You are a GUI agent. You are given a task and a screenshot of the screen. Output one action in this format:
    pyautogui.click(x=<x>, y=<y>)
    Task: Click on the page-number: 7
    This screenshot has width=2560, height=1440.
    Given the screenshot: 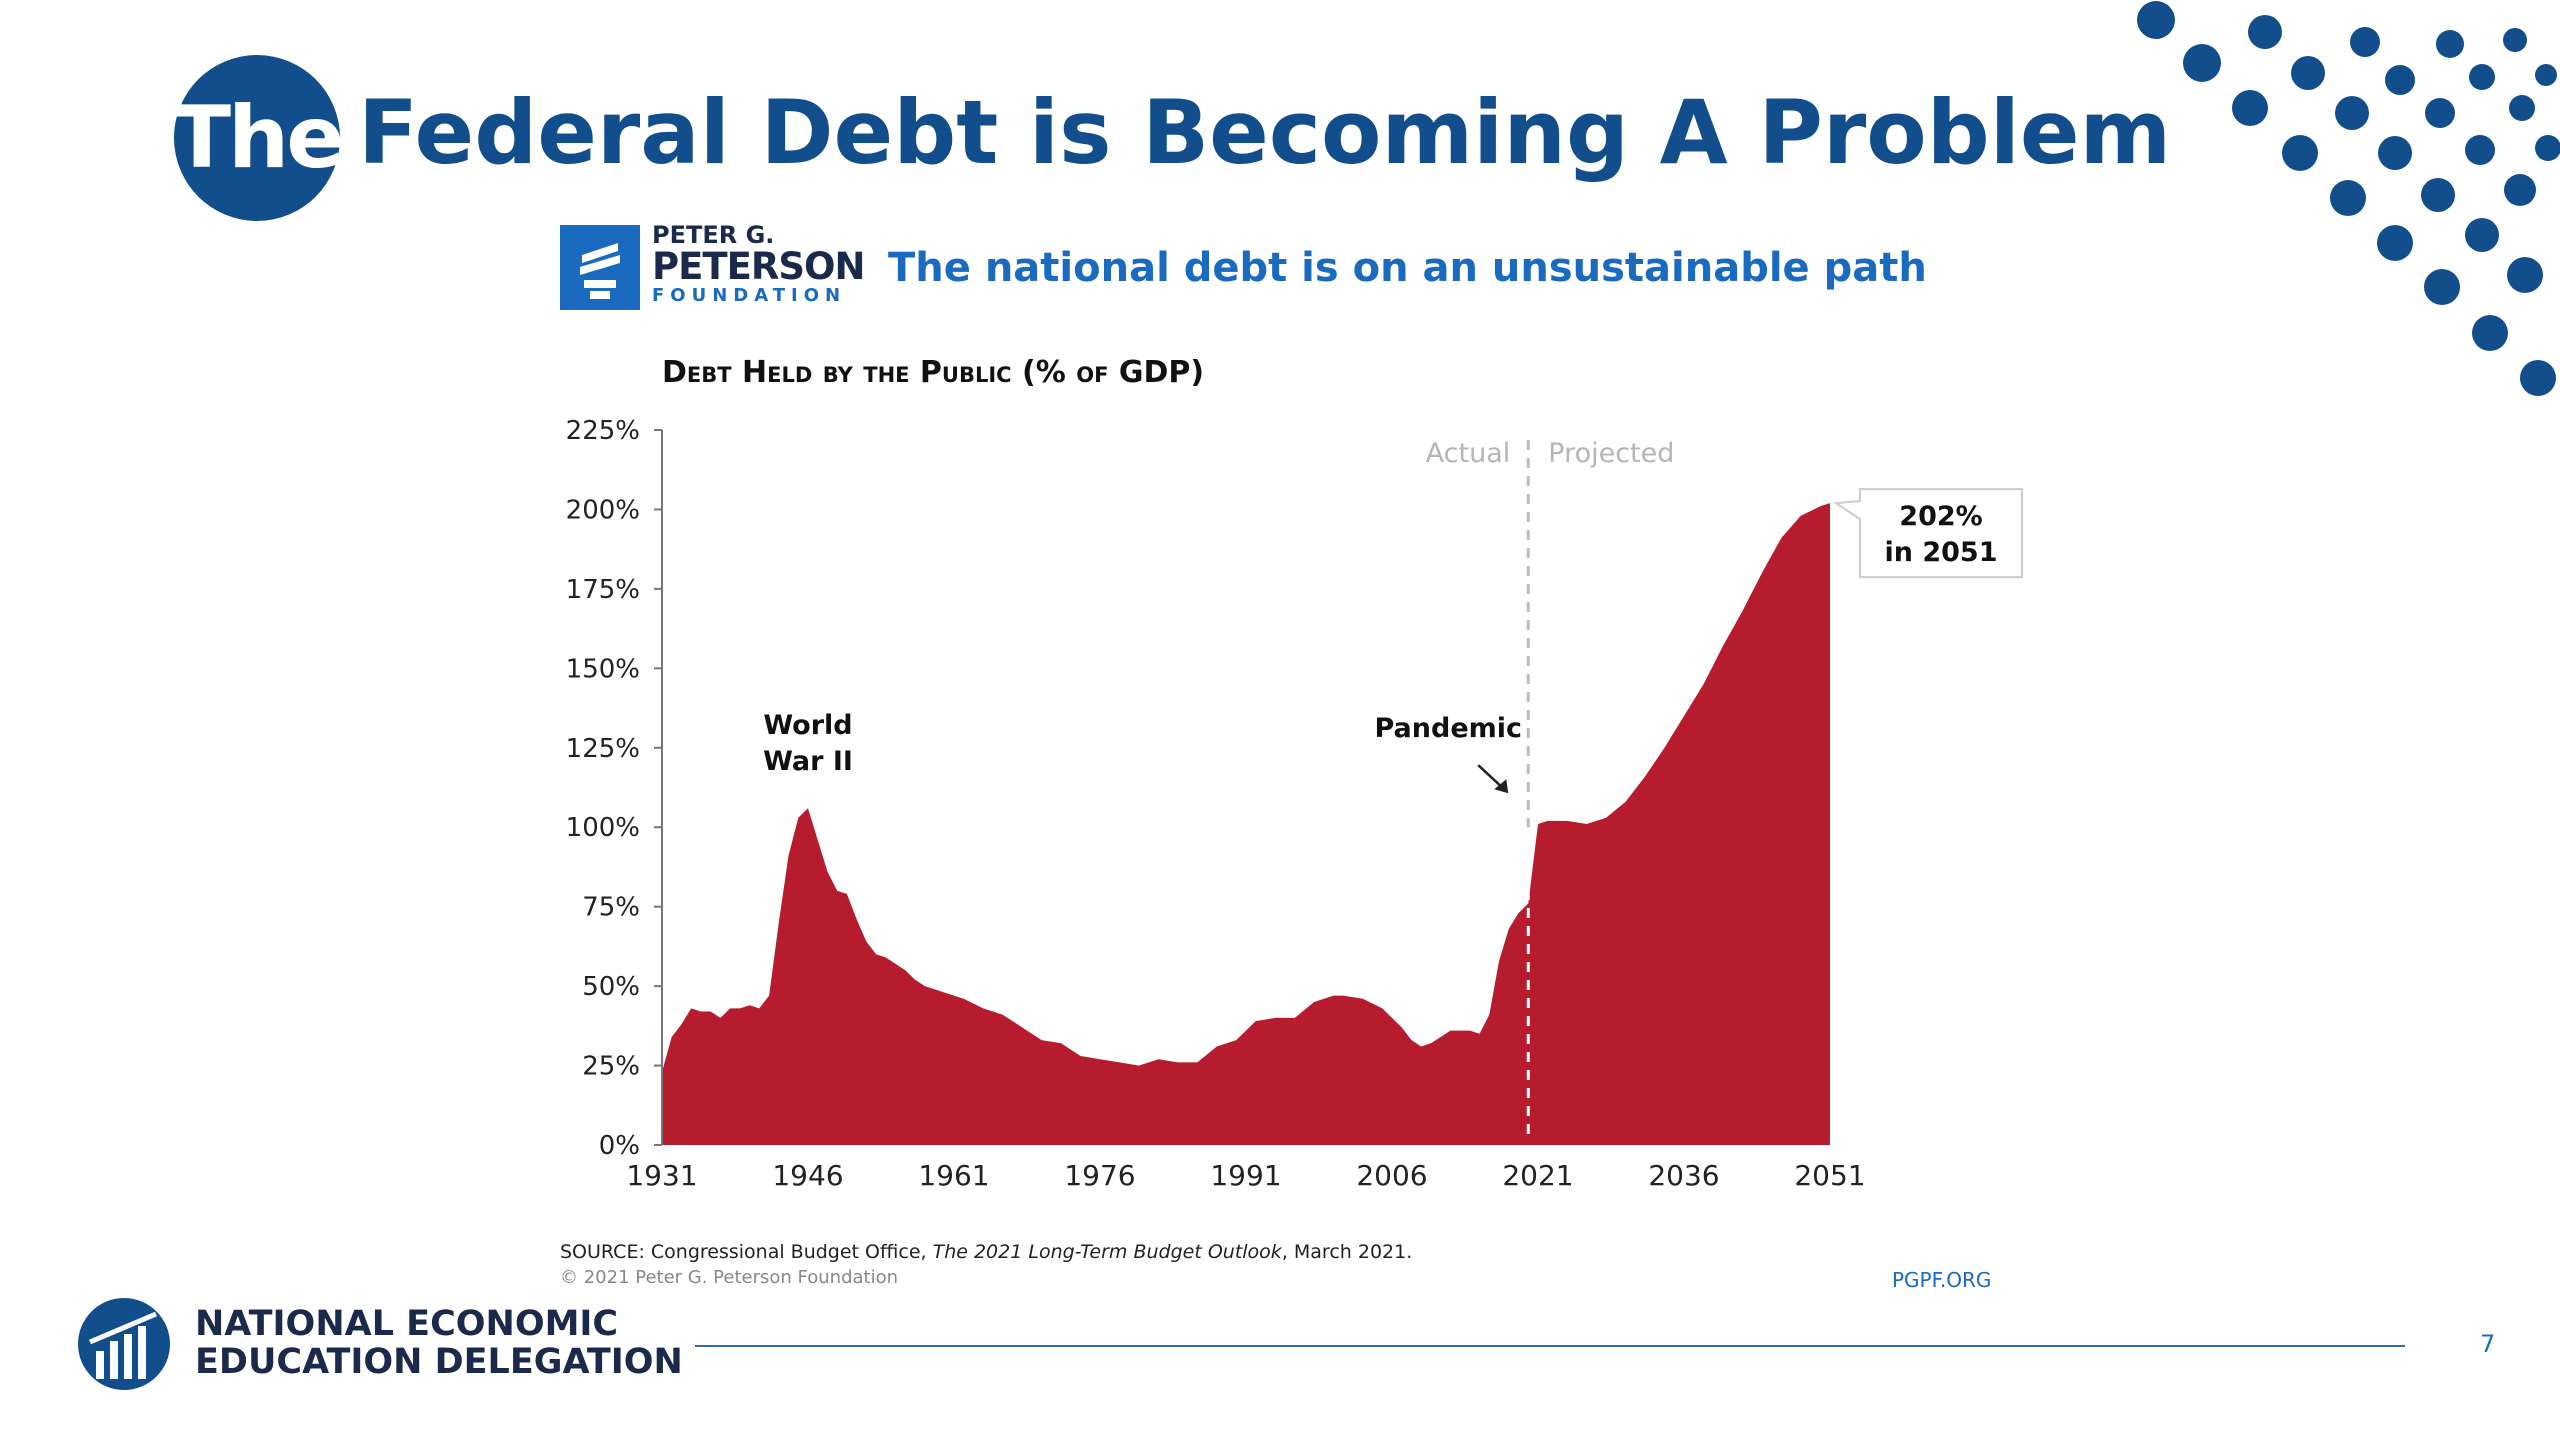 What is the action you would take?
    pyautogui.click(x=2488, y=1344)
    